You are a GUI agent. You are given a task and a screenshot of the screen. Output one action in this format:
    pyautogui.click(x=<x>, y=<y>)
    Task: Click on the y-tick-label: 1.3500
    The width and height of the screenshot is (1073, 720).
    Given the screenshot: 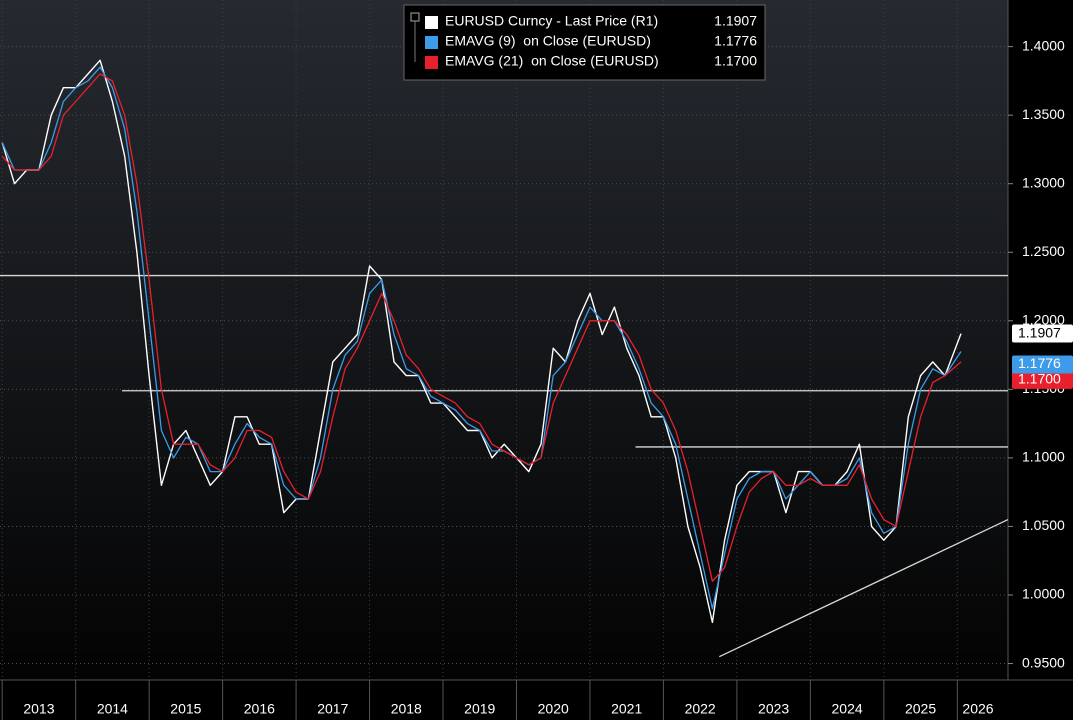 What is the action you would take?
    pyautogui.click(x=1043, y=114)
    